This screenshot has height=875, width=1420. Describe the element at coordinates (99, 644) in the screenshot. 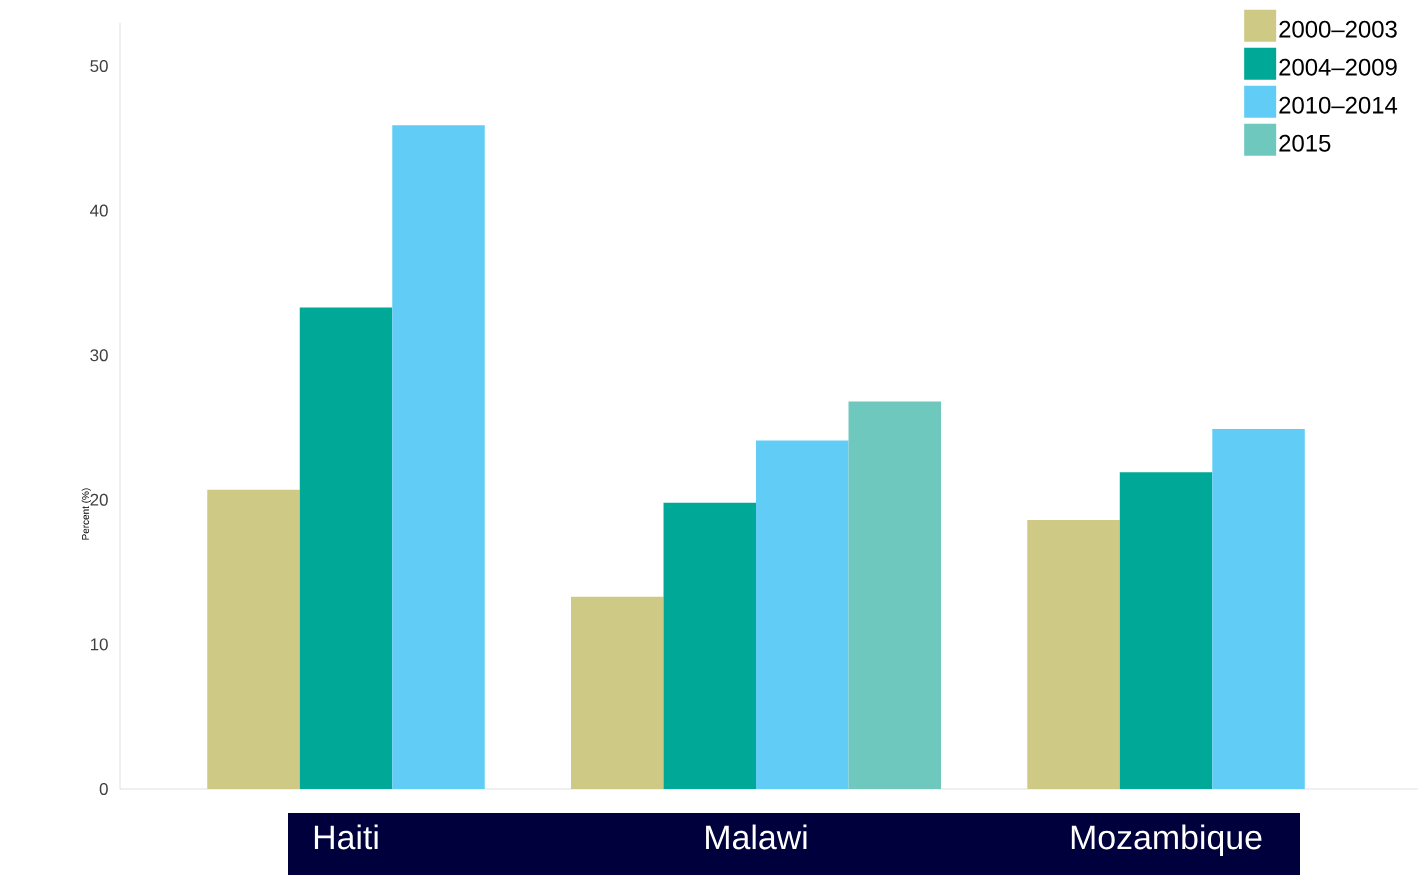

I see `y-tick-label: 10` at that location.